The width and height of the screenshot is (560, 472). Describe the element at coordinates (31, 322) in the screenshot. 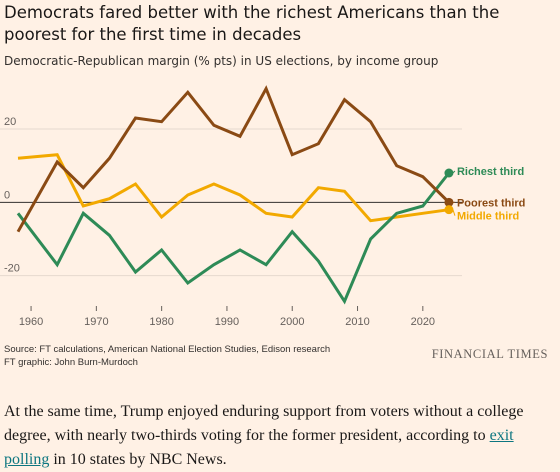

I see `x-tick-label: 1960` at that location.